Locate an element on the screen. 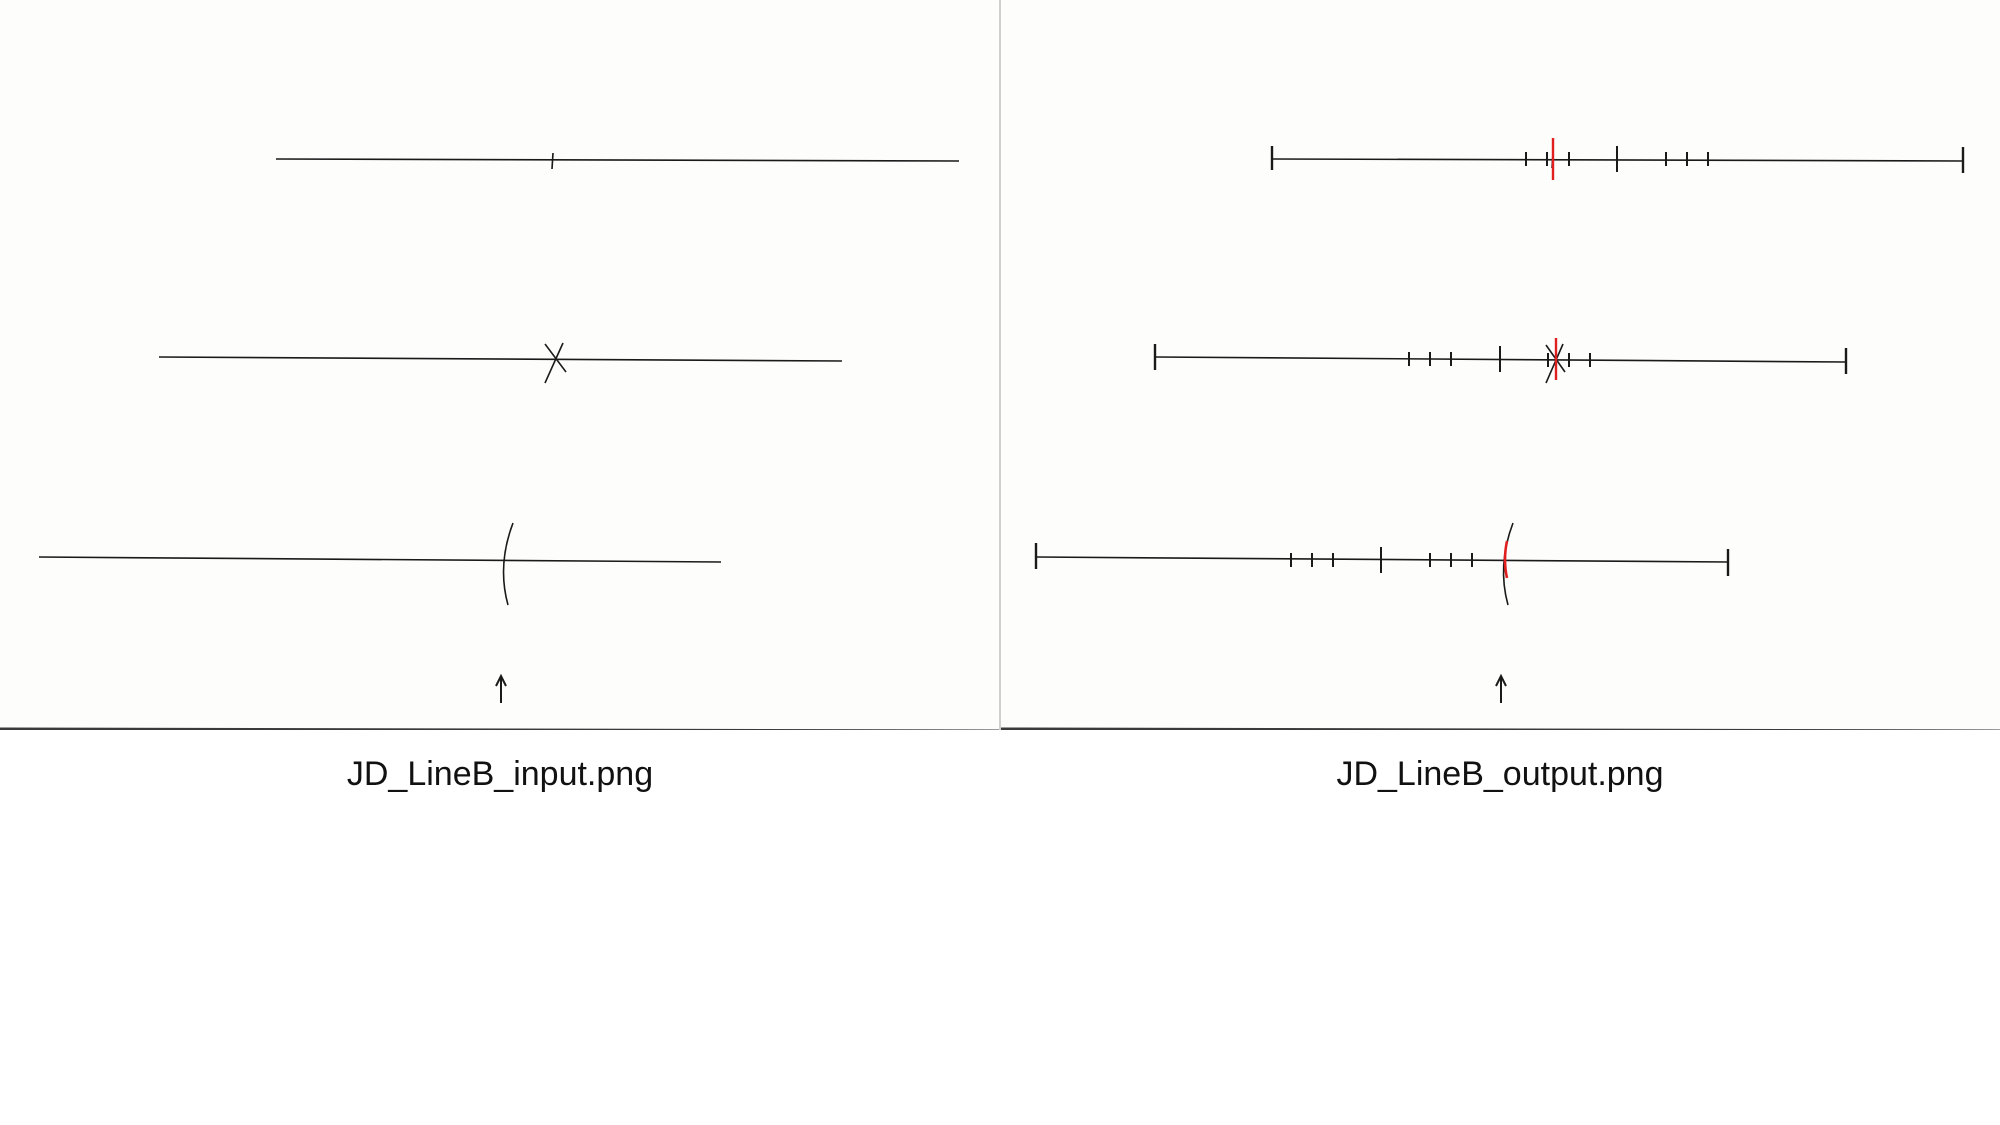 Image resolution: width=2000 pixels, height=1125 pixels. line-1-stroke is located at coordinates (617, 160).